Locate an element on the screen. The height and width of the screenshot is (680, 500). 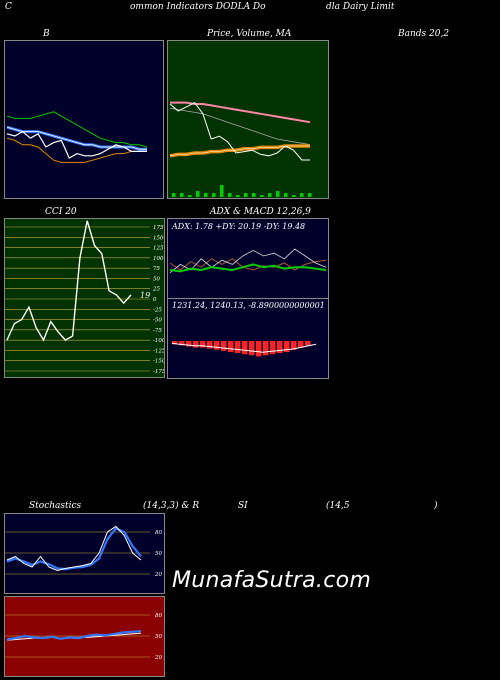
cci-tick-label: 0 is located at coordinates (155, 300).